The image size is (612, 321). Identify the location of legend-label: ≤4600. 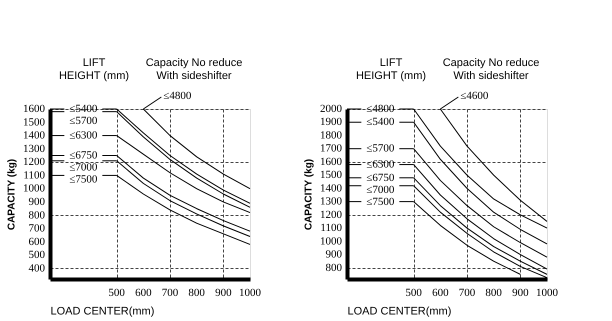
(474, 96).